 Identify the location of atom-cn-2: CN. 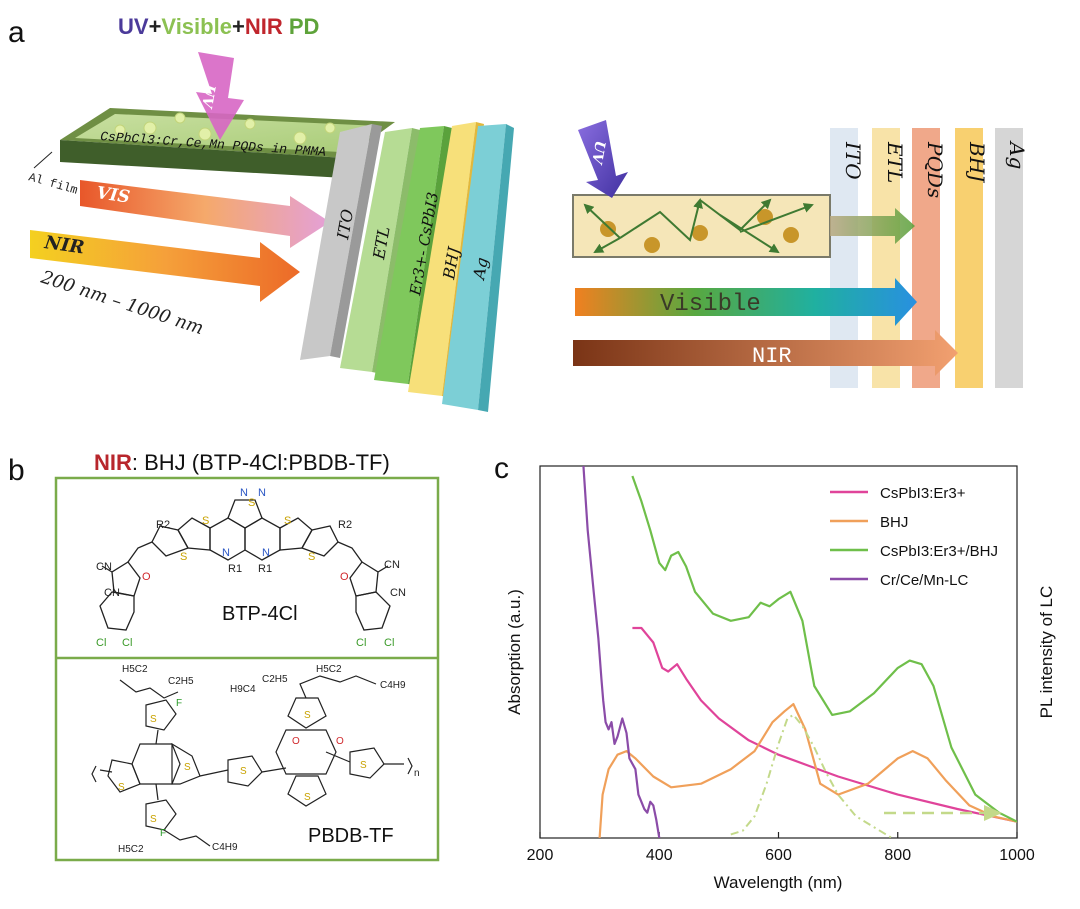
(112, 593).